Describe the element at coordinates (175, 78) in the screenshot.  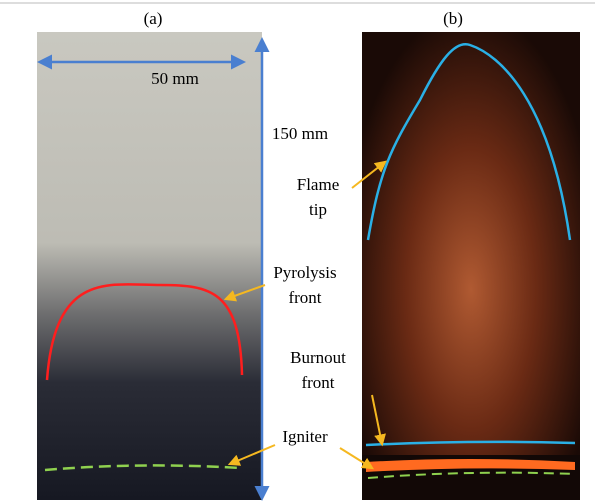
I see `width-label: 50 mm` at that location.